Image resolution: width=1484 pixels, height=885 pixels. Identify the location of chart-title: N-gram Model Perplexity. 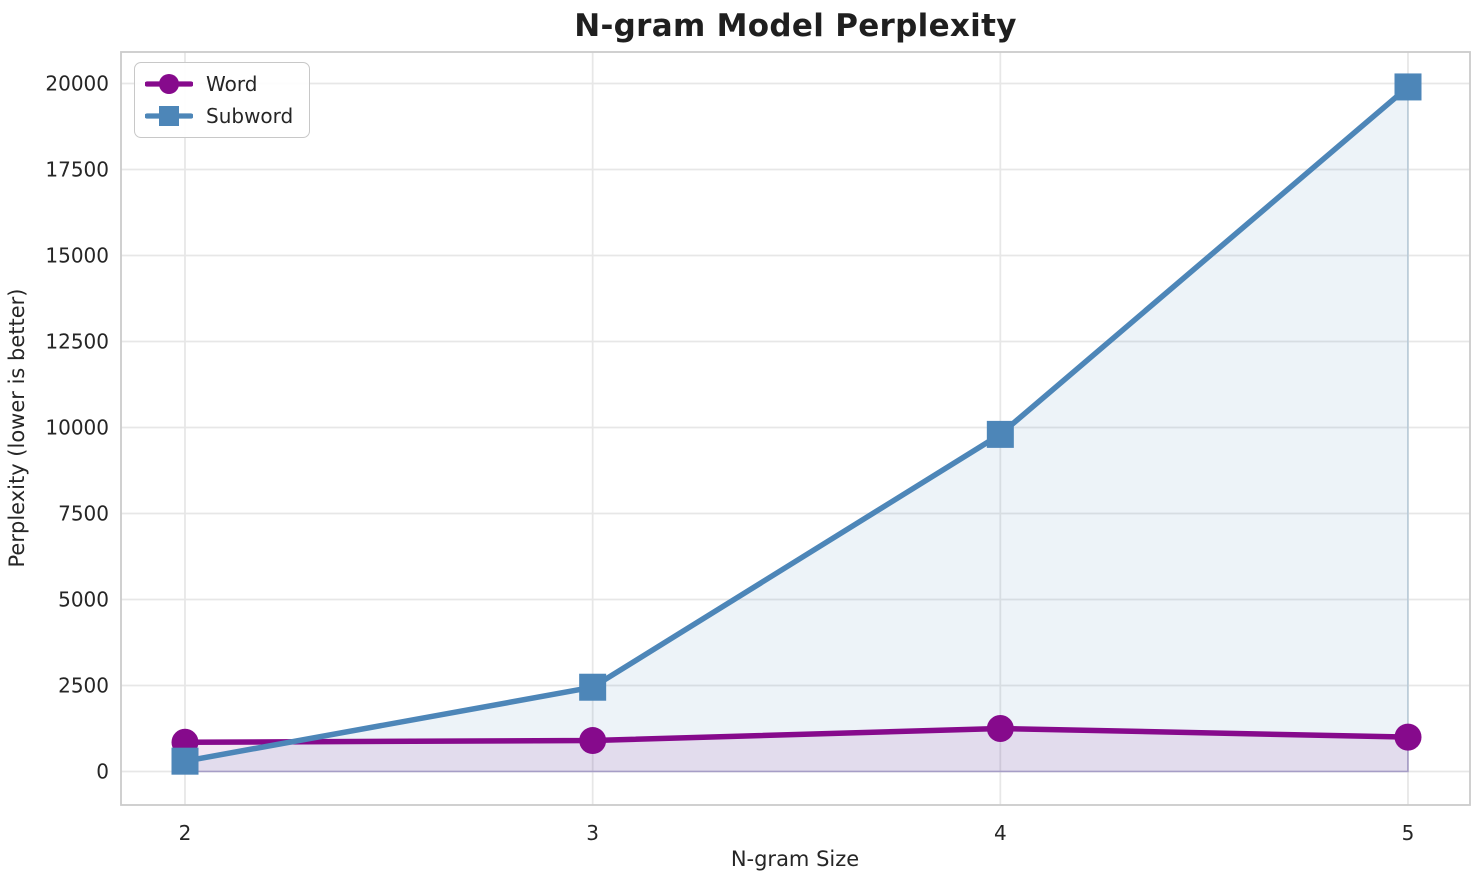
(795, 26).